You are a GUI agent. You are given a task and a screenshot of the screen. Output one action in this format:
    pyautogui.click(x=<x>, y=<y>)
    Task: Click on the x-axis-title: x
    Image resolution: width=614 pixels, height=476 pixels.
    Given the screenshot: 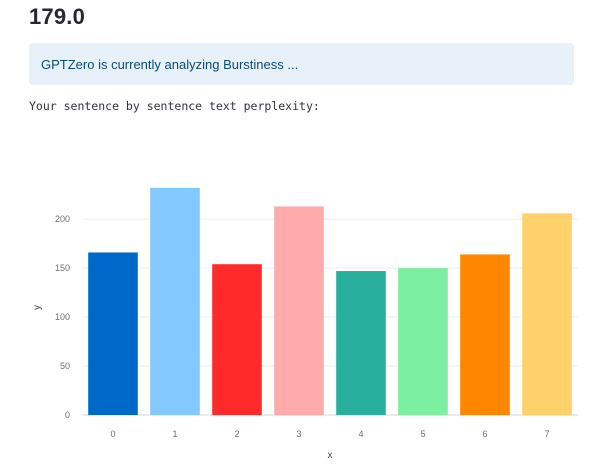 What is the action you would take?
    pyautogui.click(x=330, y=455)
    